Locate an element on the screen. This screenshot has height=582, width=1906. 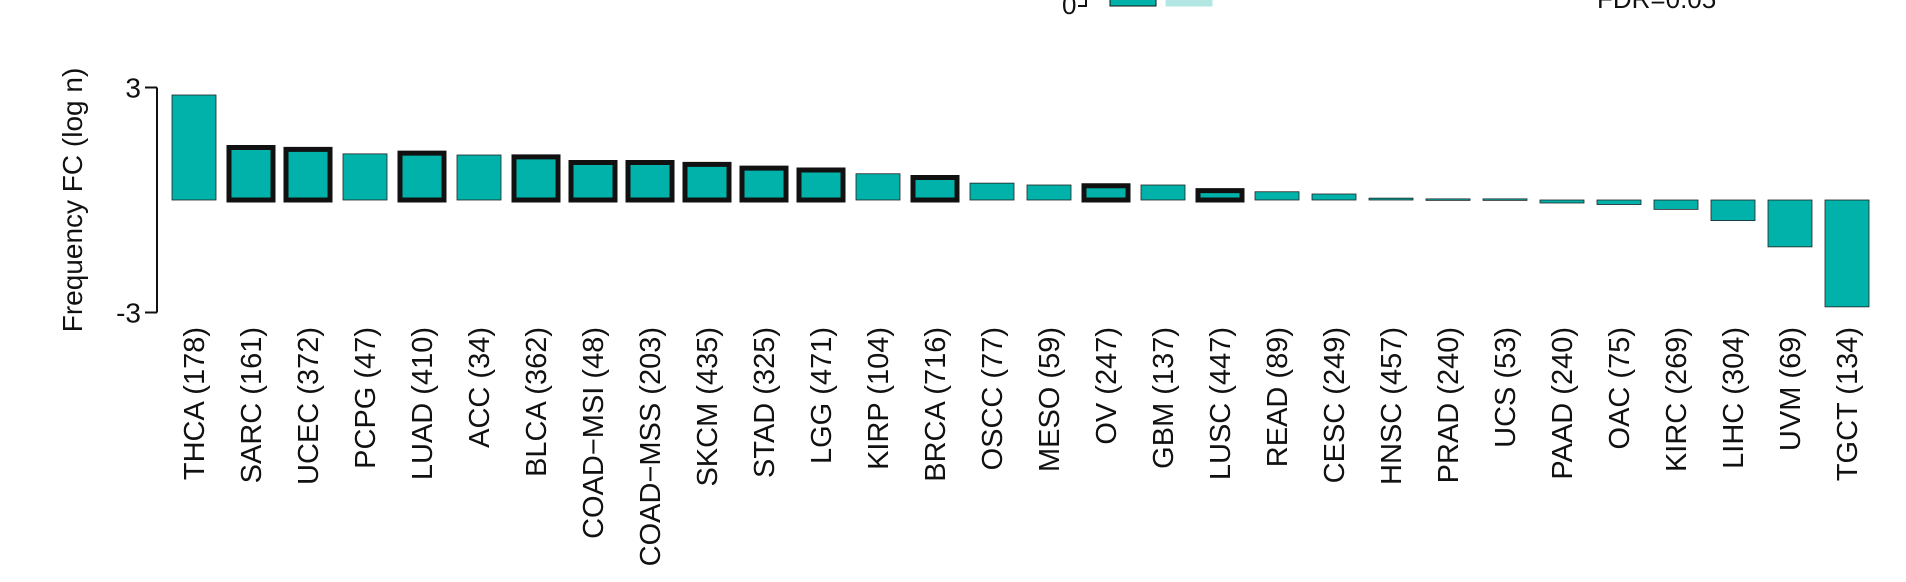
category-label: LUAD (410) is located at coordinates (423, 403).